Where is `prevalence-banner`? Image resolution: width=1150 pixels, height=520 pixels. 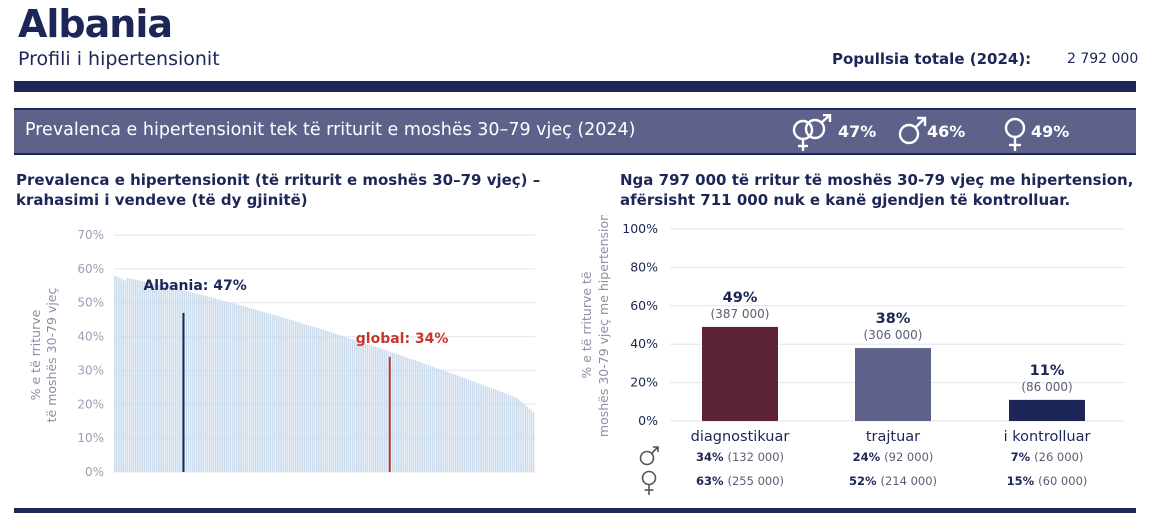 prevalence-banner is located at coordinates (575, 131).